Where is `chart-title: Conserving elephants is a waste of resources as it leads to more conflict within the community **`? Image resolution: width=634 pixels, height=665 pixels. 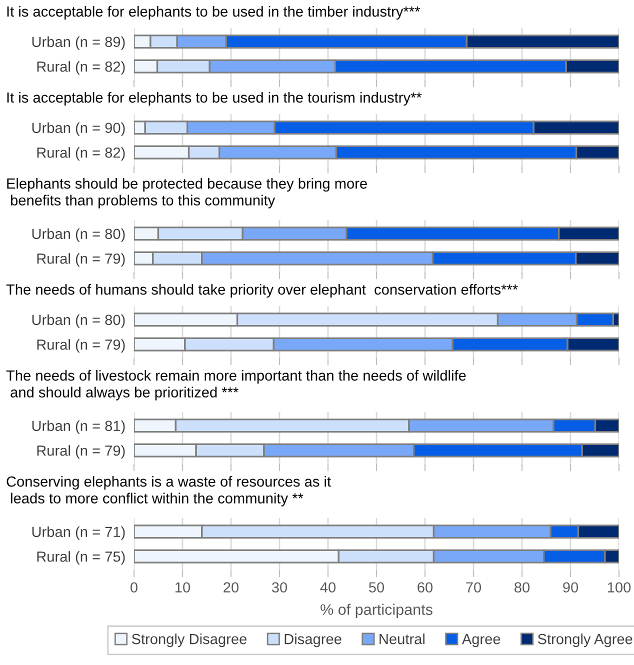
chart-title: Conserving elephants is a waste of resources as it leads to more conflict within the community ** is located at coordinates (168, 491).